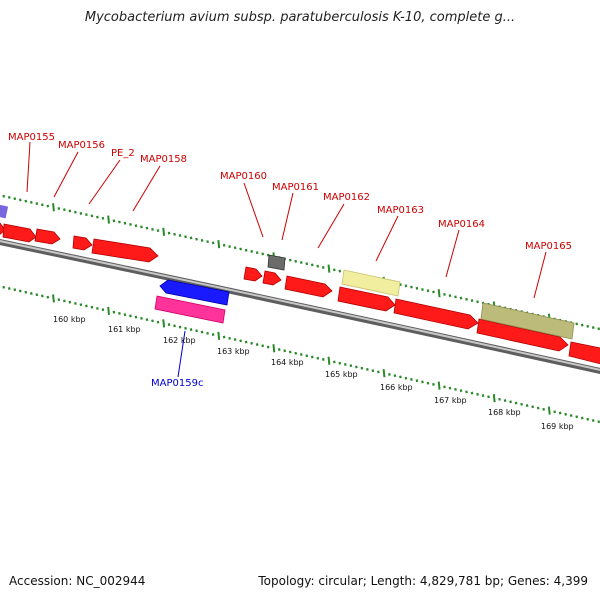  I want to click on gene-arrow-pe2, so click(47, 236).